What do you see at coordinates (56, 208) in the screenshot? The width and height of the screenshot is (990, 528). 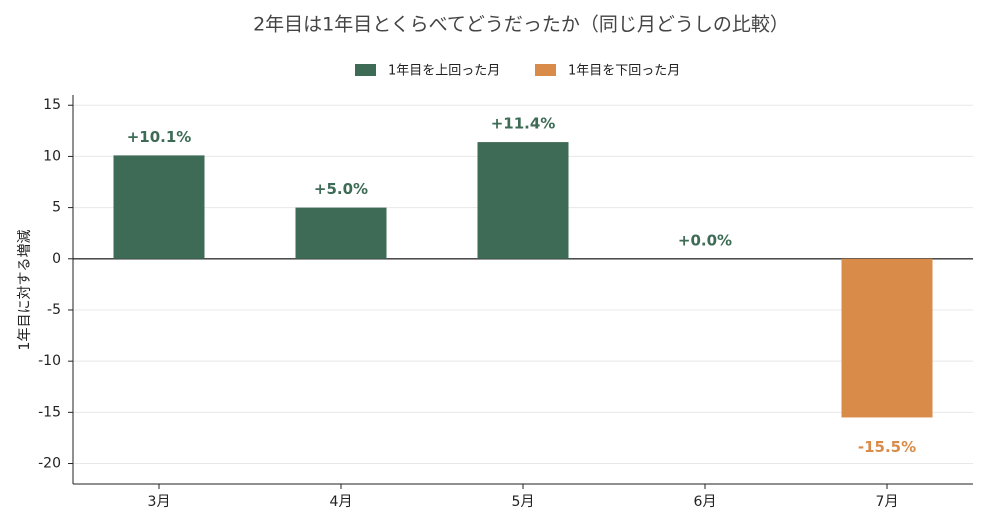 I see `y-tick-label: 5` at bounding box center [56, 208].